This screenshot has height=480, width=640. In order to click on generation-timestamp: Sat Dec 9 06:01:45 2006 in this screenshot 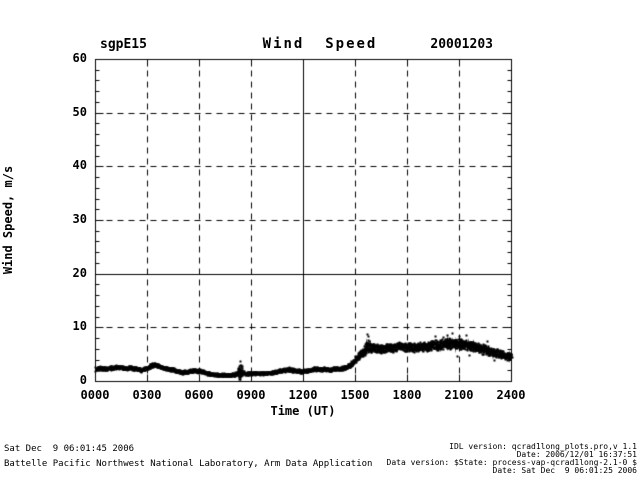, I will do `click(69, 449)`.